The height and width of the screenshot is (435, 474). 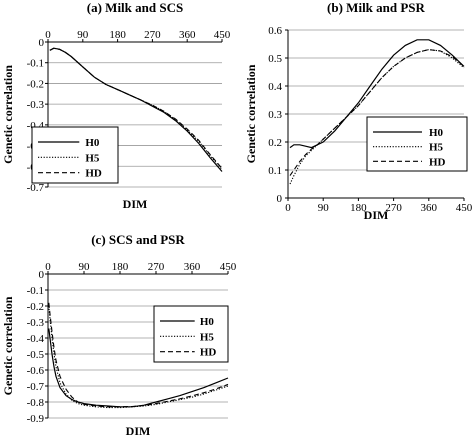 What do you see at coordinates (275, 59) in the screenshot?
I see `y-tick-label: 0.5` at bounding box center [275, 59].